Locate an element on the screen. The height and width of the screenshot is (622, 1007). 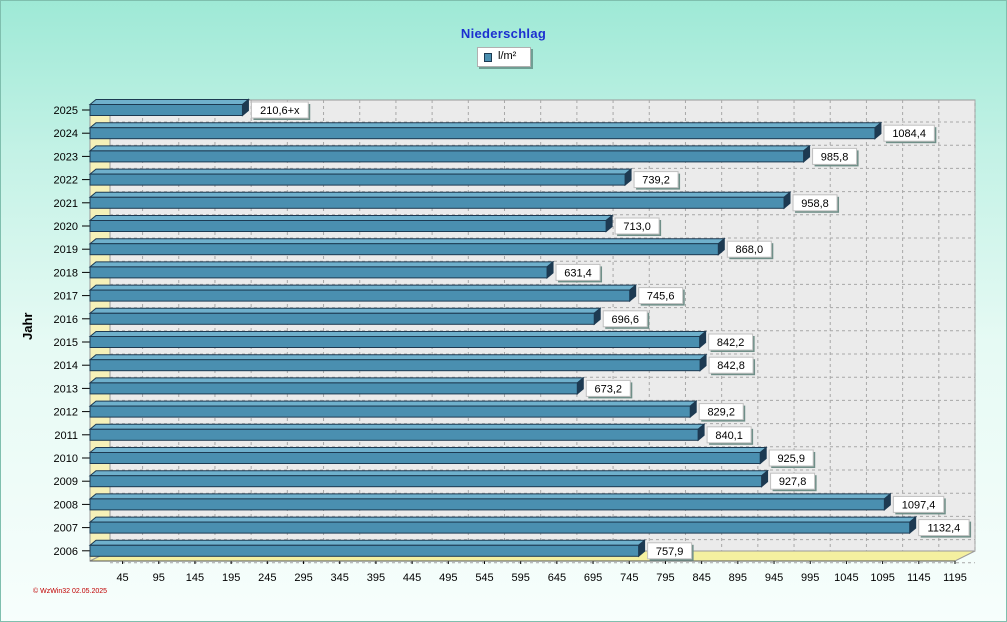
x-tick-label: 895 is located at coordinates (738, 578).